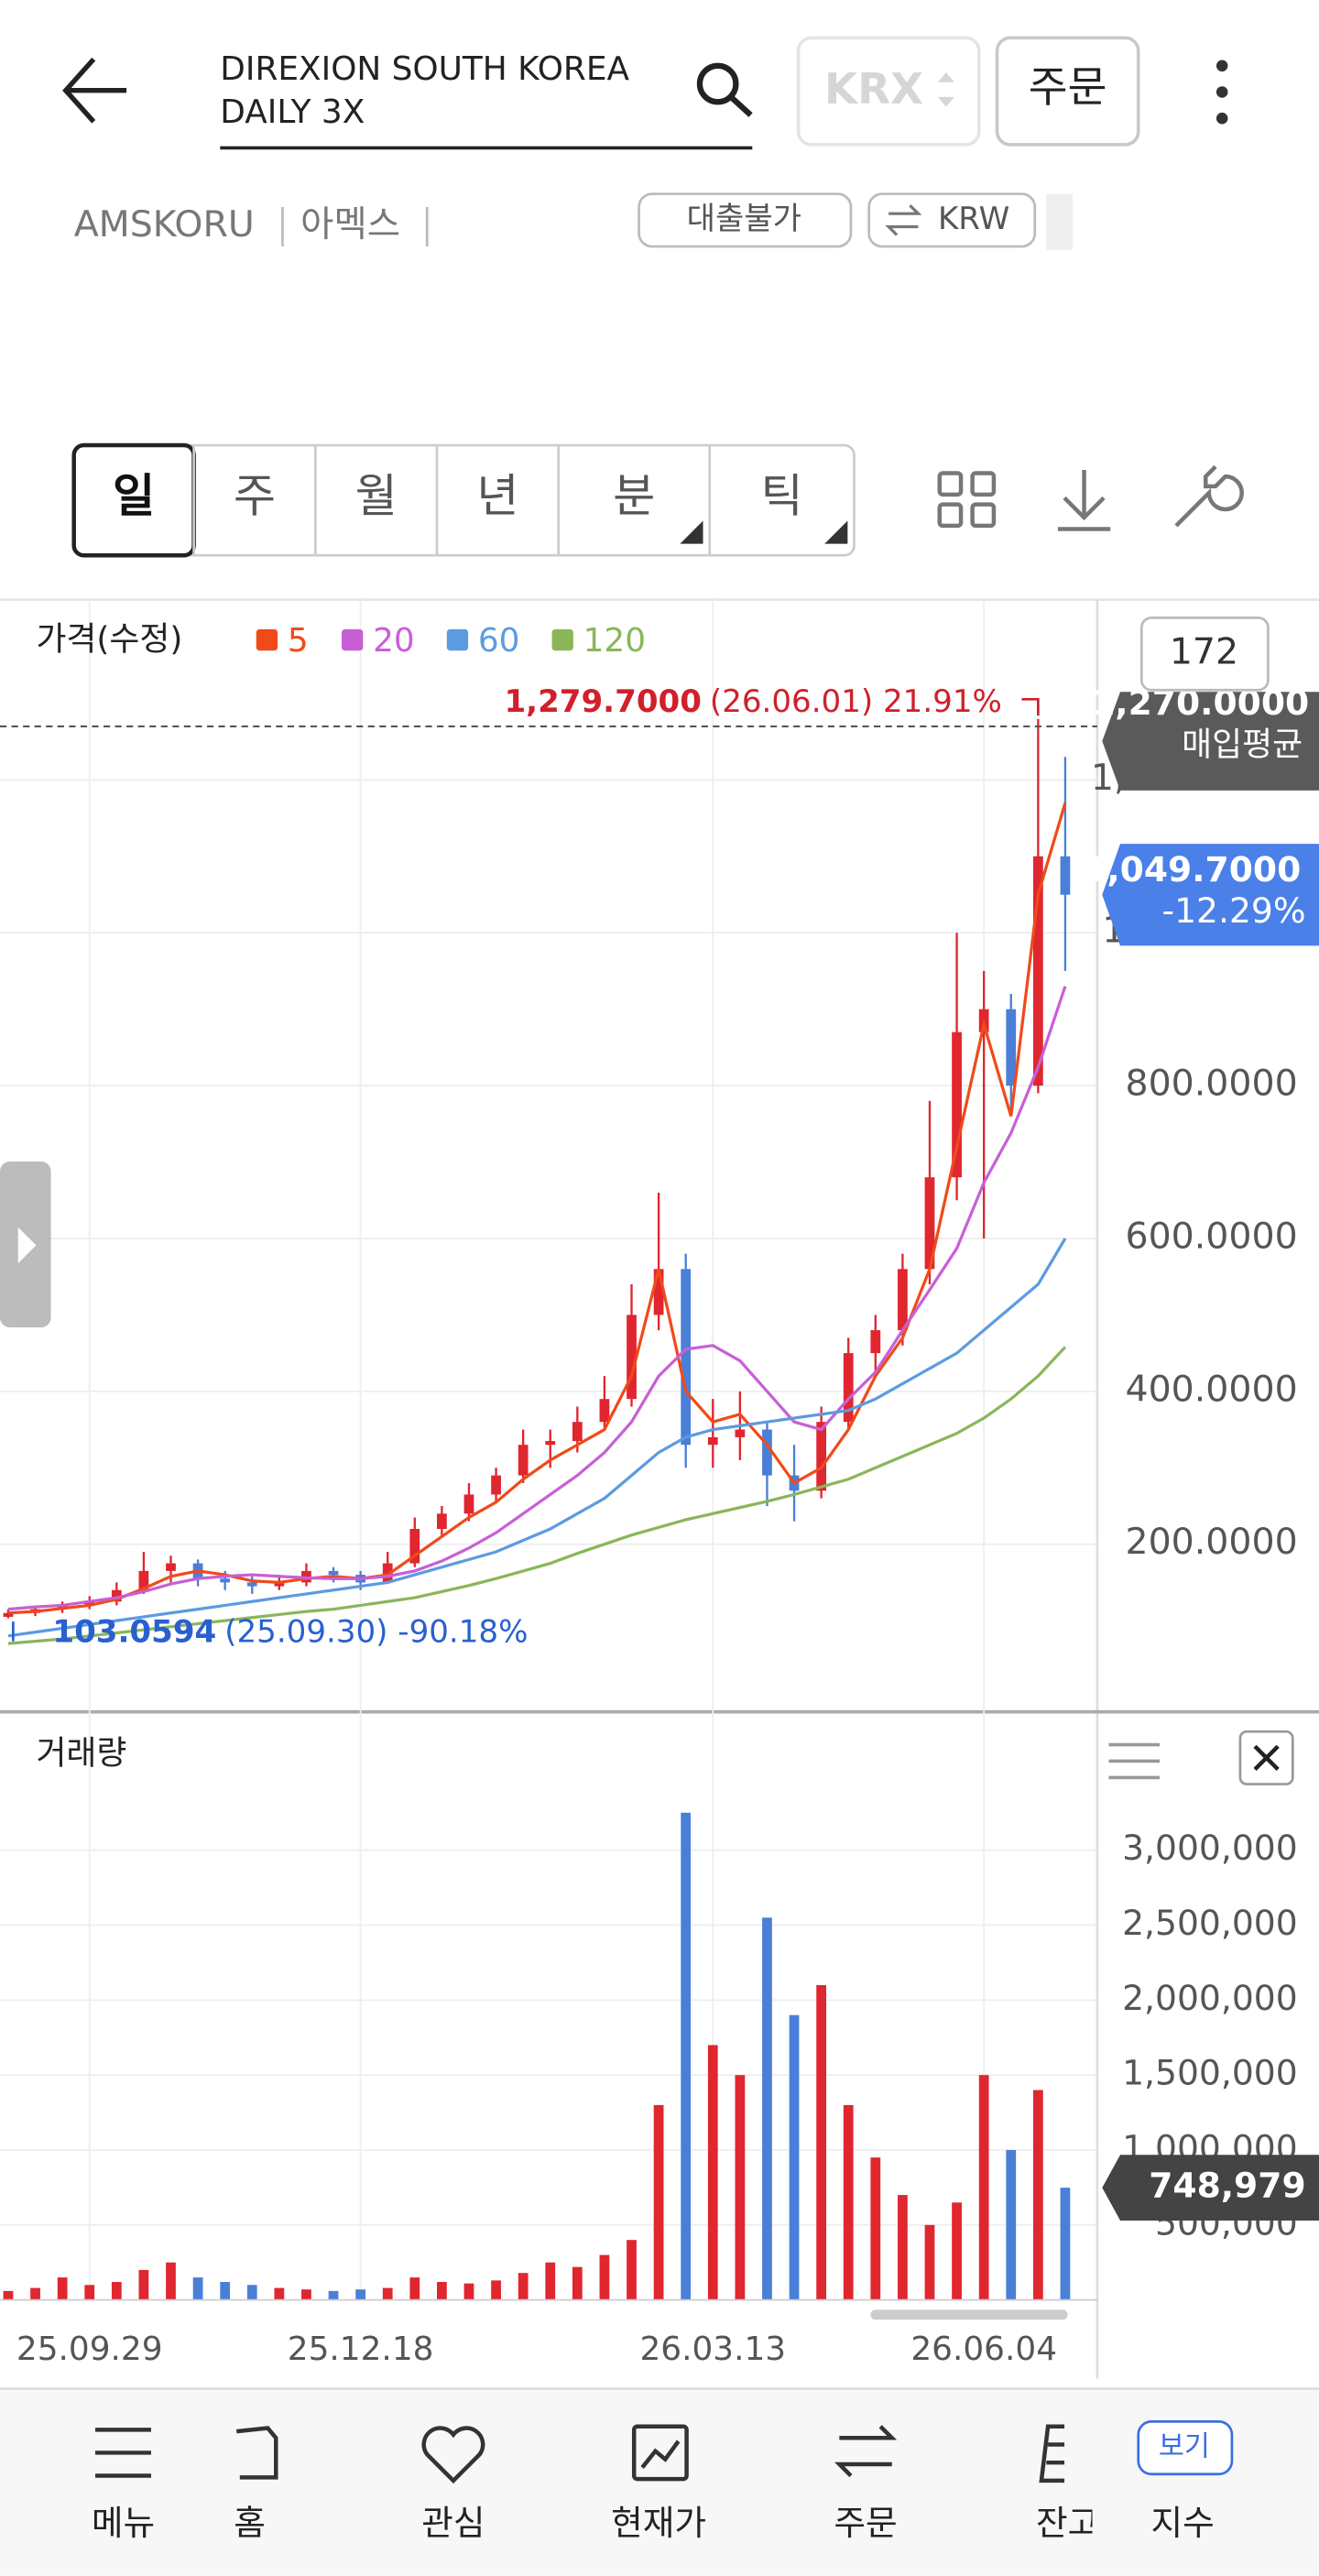 The image size is (1319, 2576). What do you see at coordinates (873, 89) in the screenshot?
I see `exchange-label: KRX` at bounding box center [873, 89].